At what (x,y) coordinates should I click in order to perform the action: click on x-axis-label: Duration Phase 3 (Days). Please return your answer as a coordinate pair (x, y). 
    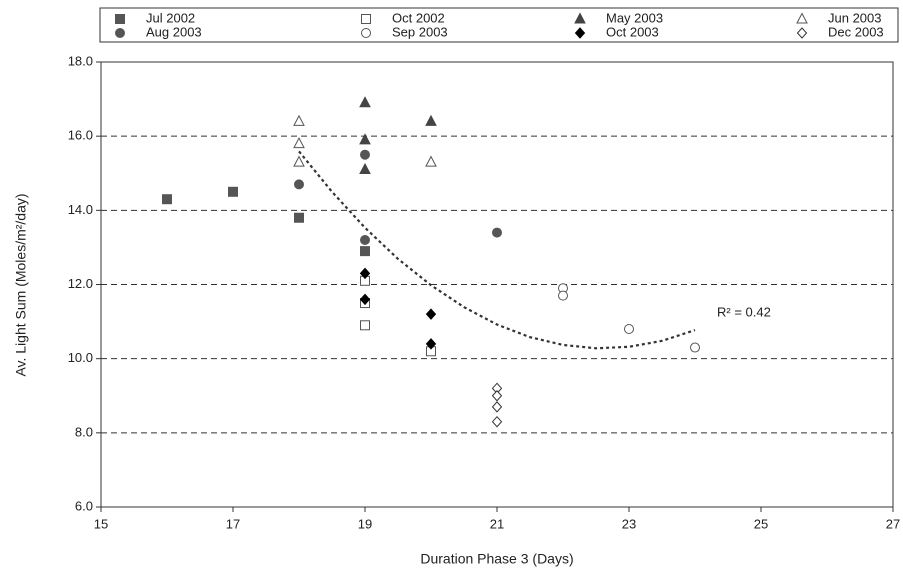
    Looking at the image, I should click on (496, 559).